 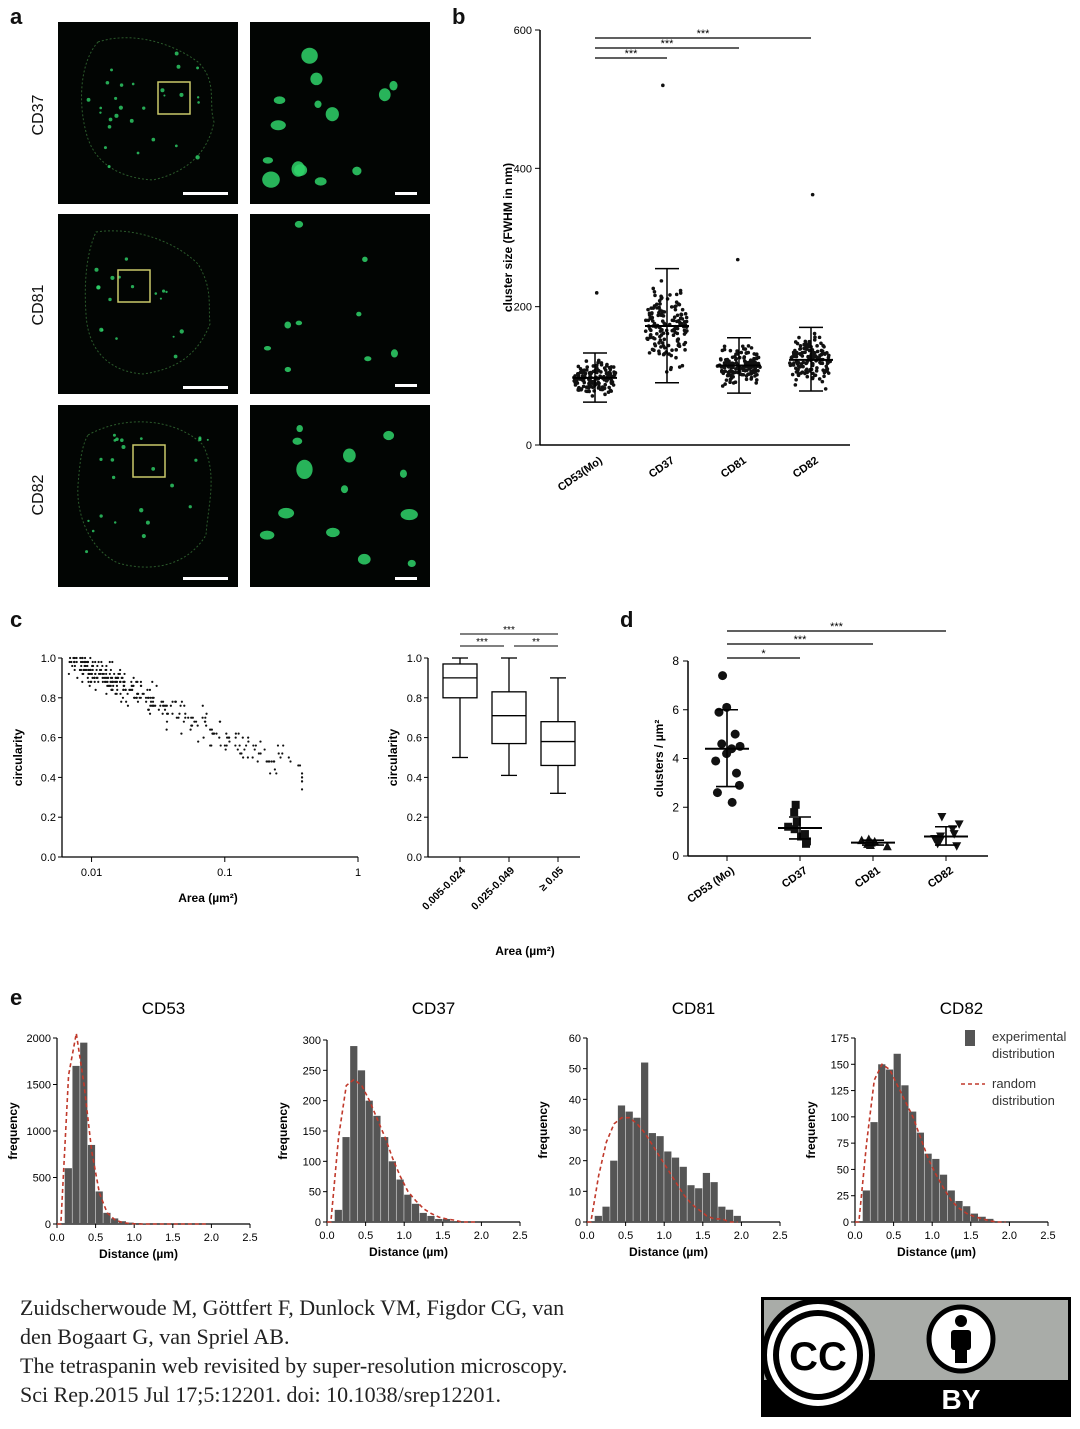 What do you see at coordinates (433, 1008) in the screenshot?
I see `histogram-title: CD37` at bounding box center [433, 1008].